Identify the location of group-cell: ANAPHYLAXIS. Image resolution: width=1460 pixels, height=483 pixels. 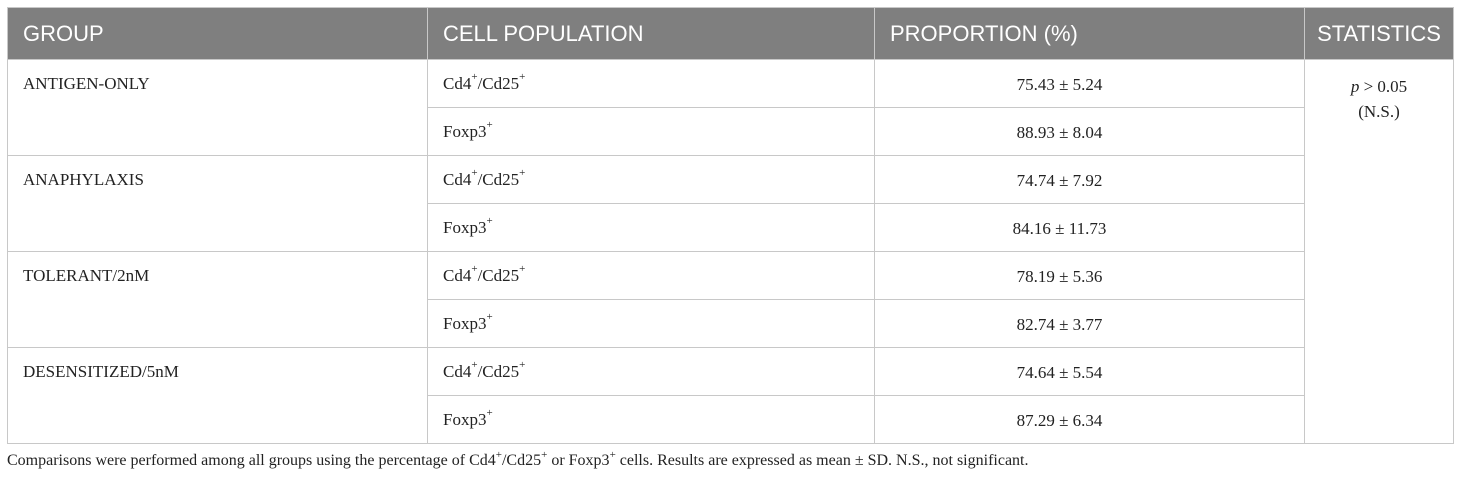
(217, 203).